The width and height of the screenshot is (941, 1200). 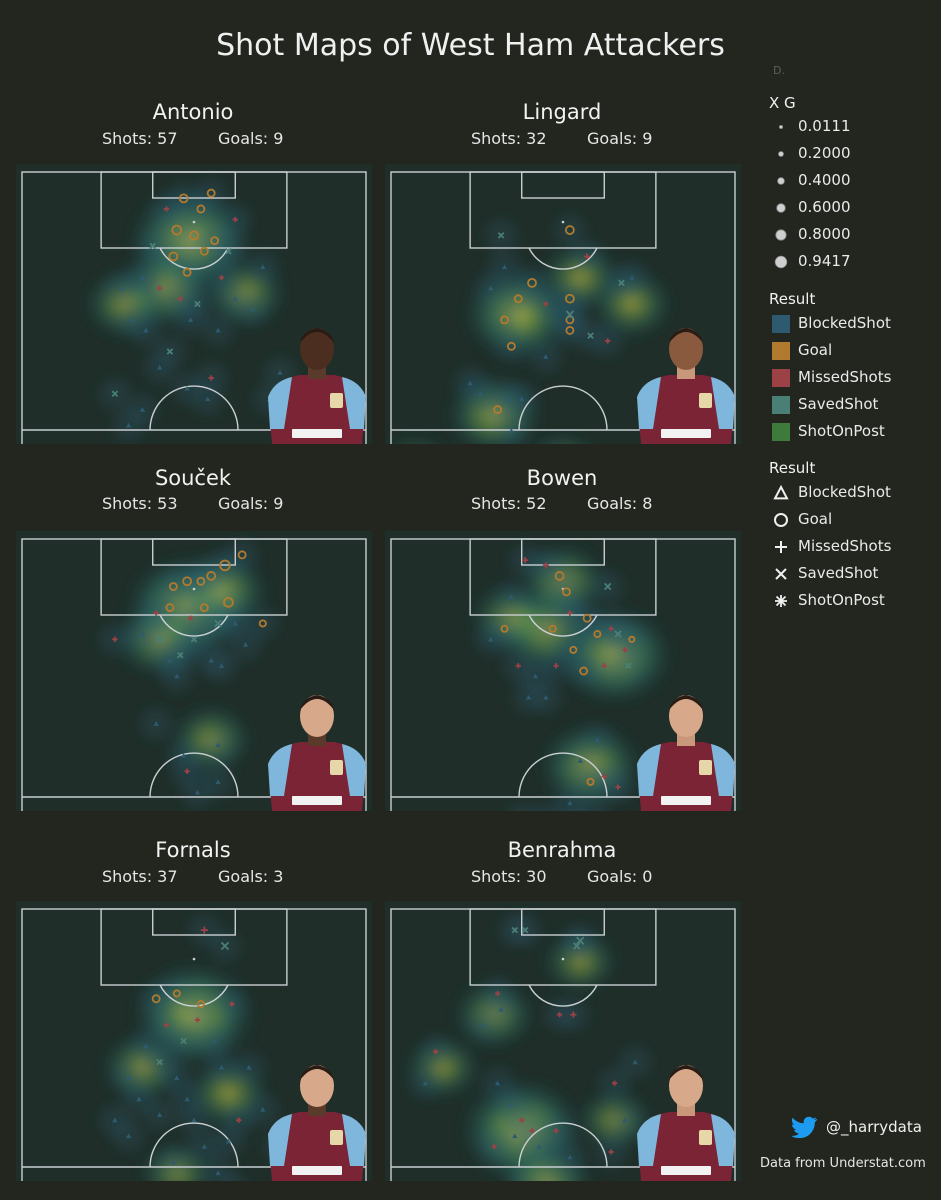 What do you see at coordinates (779, 70) in the screenshot?
I see `watermark-mark: D.` at bounding box center [779, 70].